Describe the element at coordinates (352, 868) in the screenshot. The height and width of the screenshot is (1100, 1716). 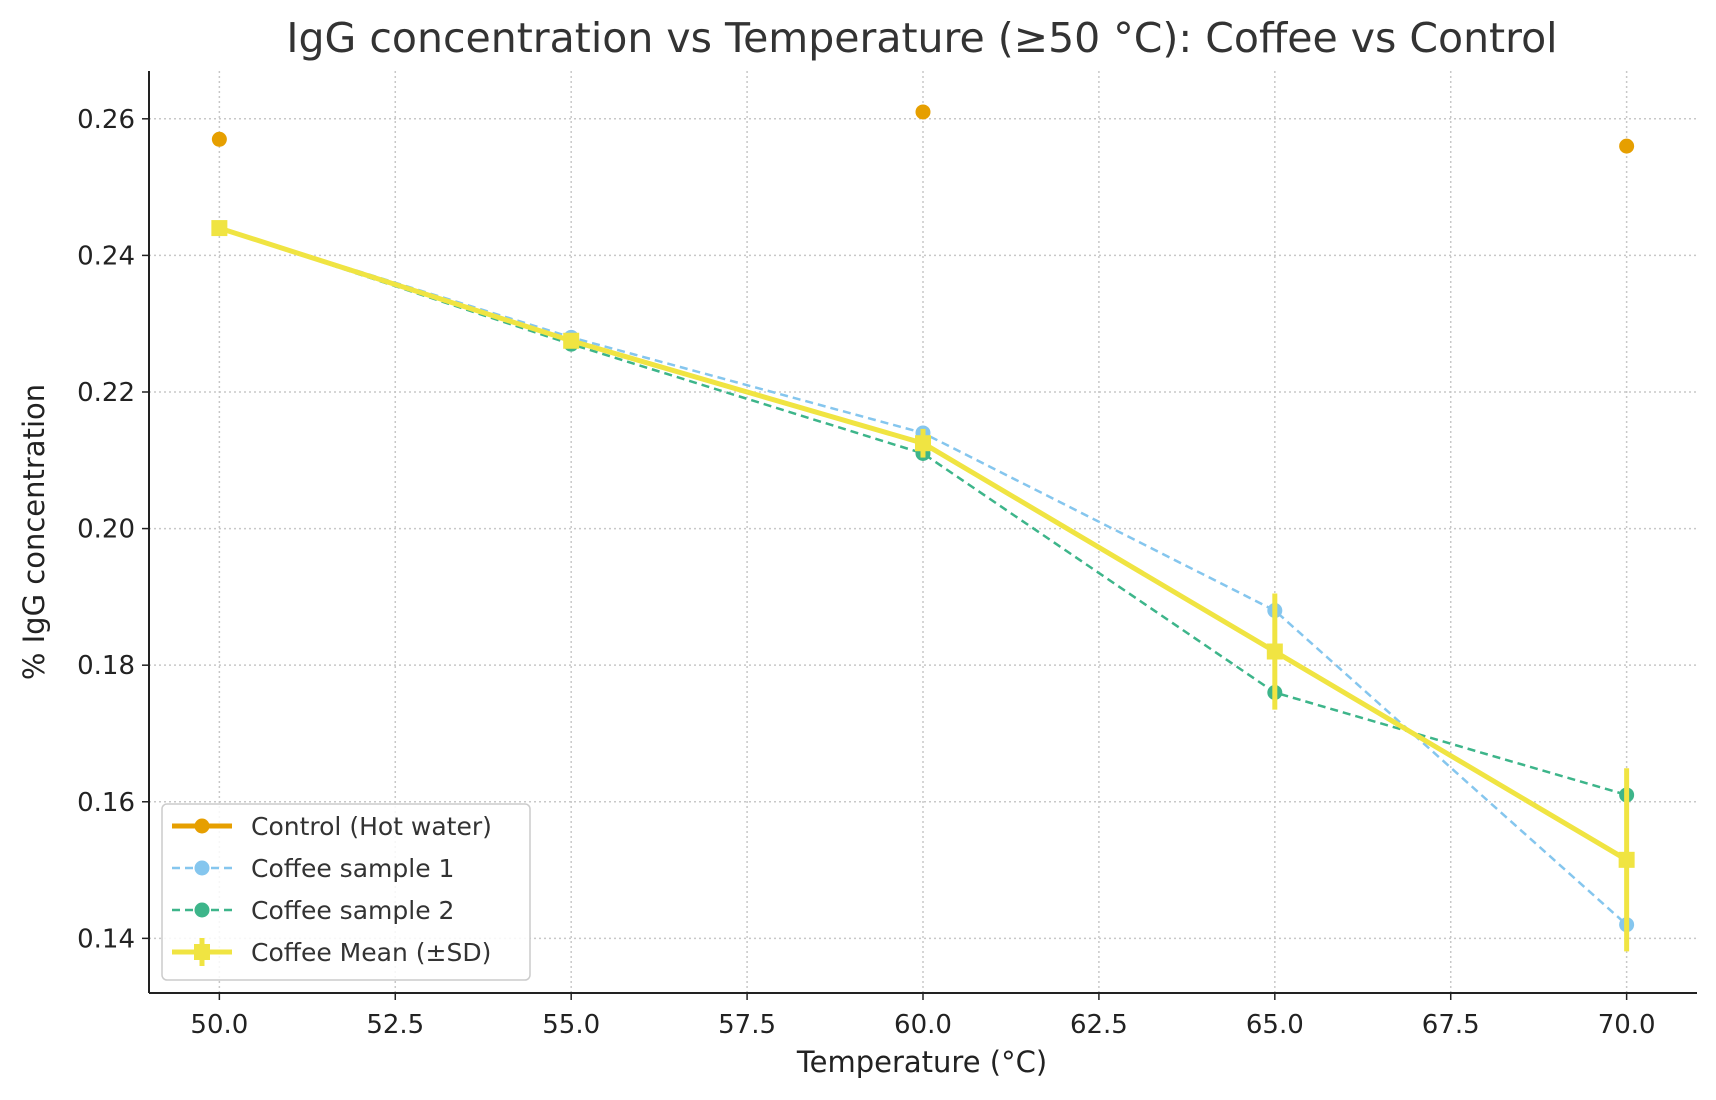
I see `legend-label: Coffee sample 1` at that location.